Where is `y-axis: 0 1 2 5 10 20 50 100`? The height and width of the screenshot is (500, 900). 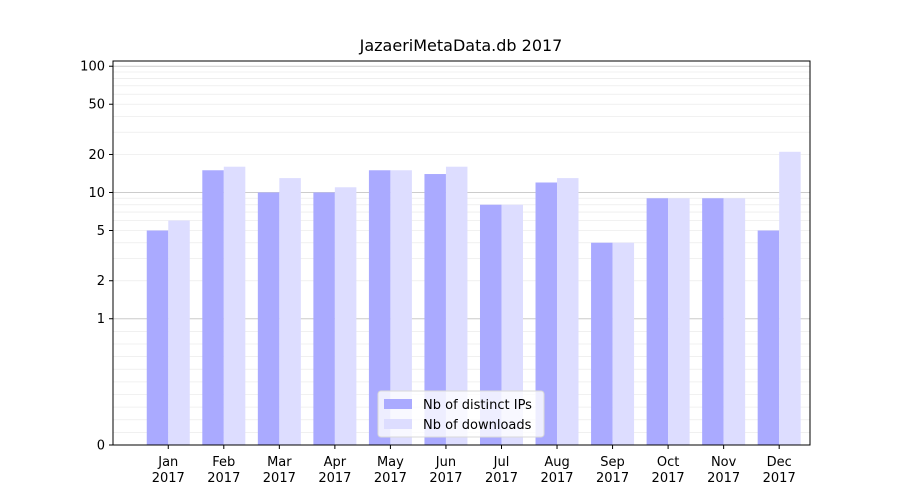 y-axis: 0 1 2 5 10 20 50 100 is located at coordinates (96, 257).